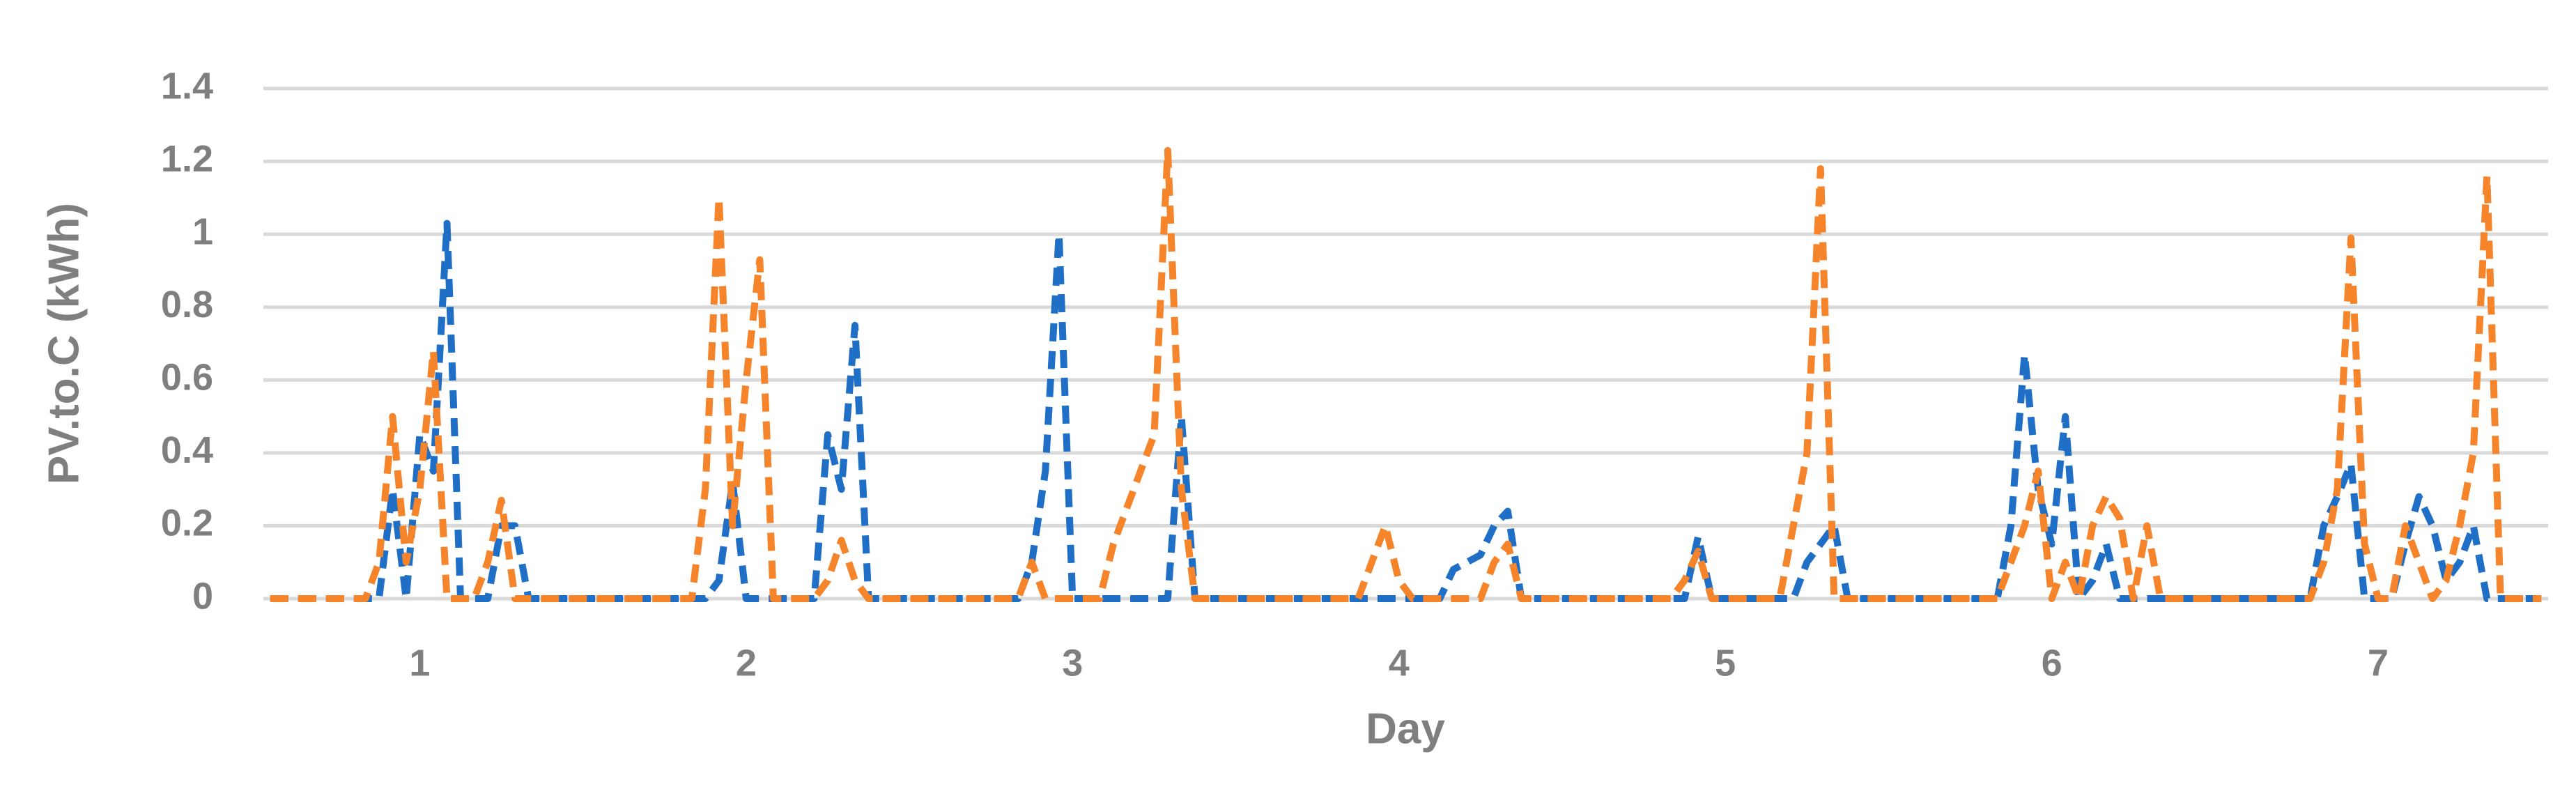 The width and height of the screenshot is (2576, 791). Describe the element at coordinates (187, 86) in the screenshot. I see `y-tick-label: 1.4` at that location.